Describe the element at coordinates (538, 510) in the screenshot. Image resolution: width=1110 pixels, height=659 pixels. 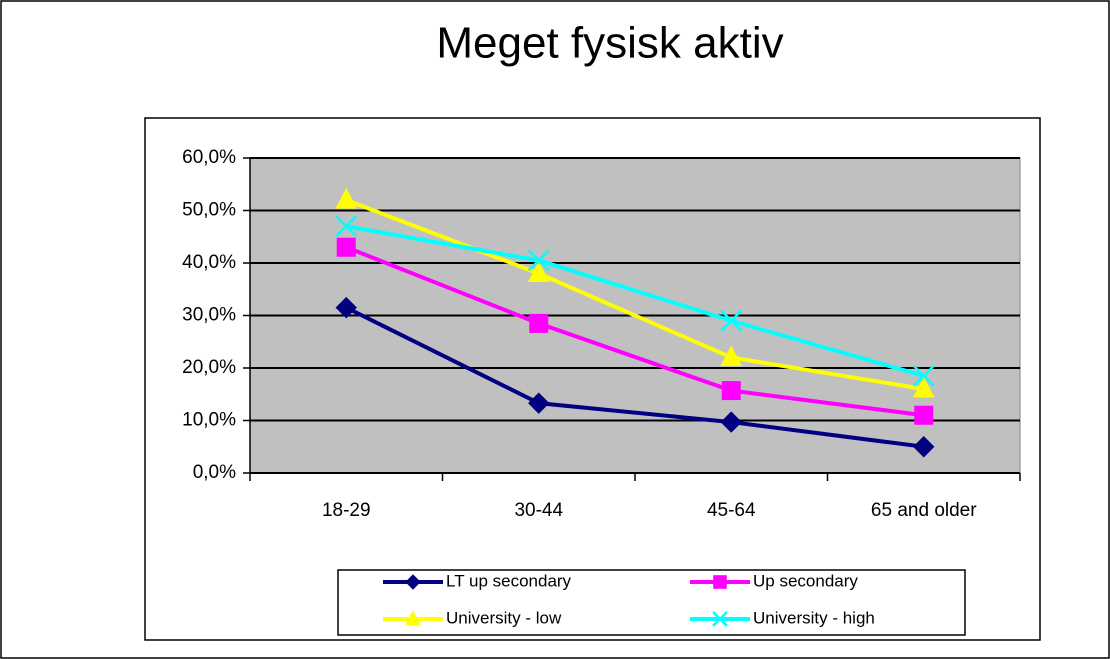
I see `x-tick-label: 30-44` at that location.